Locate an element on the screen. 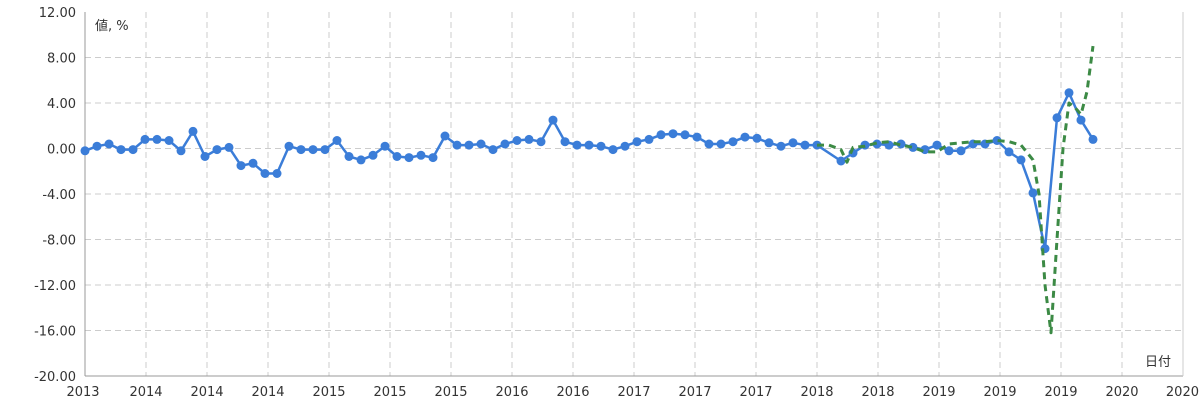 This screenshot has height=411, width=1200. y-tick-label: -16.00 is located at coordinates (55, 332).